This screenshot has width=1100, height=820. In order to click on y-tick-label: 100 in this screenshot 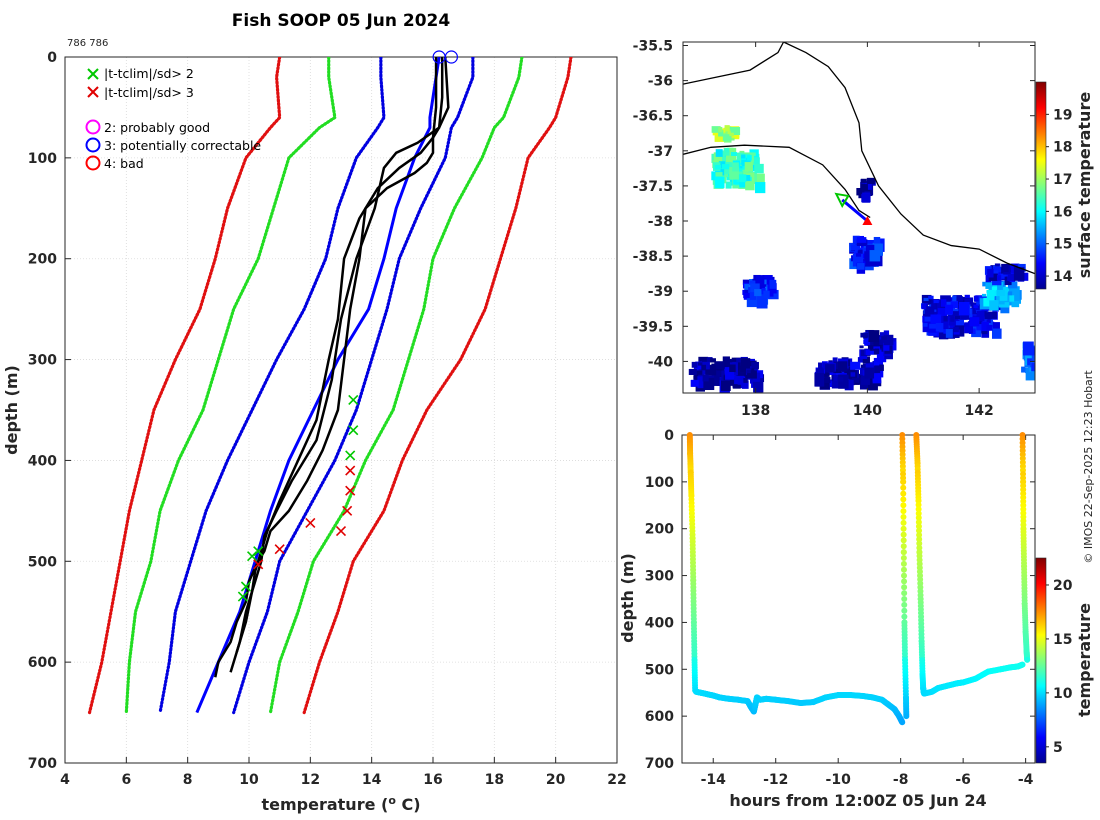, I will do `click(42, 159)`.